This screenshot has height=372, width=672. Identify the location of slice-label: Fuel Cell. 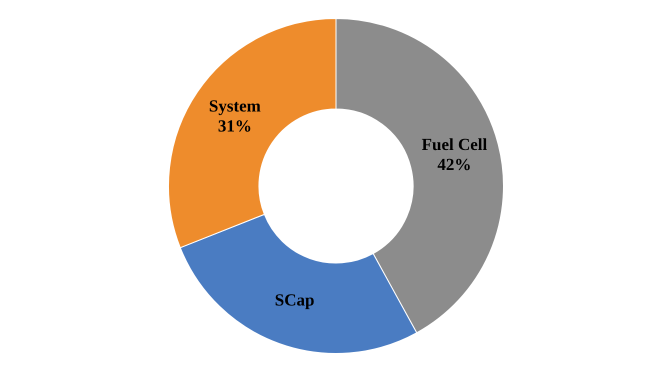
(455, 144).